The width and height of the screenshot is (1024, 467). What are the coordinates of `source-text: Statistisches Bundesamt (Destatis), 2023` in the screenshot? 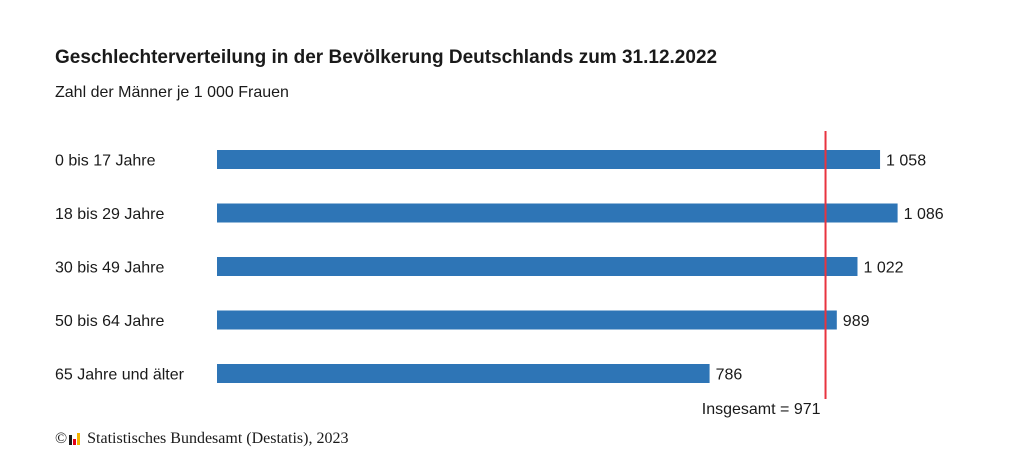 It's located at (218, 438).